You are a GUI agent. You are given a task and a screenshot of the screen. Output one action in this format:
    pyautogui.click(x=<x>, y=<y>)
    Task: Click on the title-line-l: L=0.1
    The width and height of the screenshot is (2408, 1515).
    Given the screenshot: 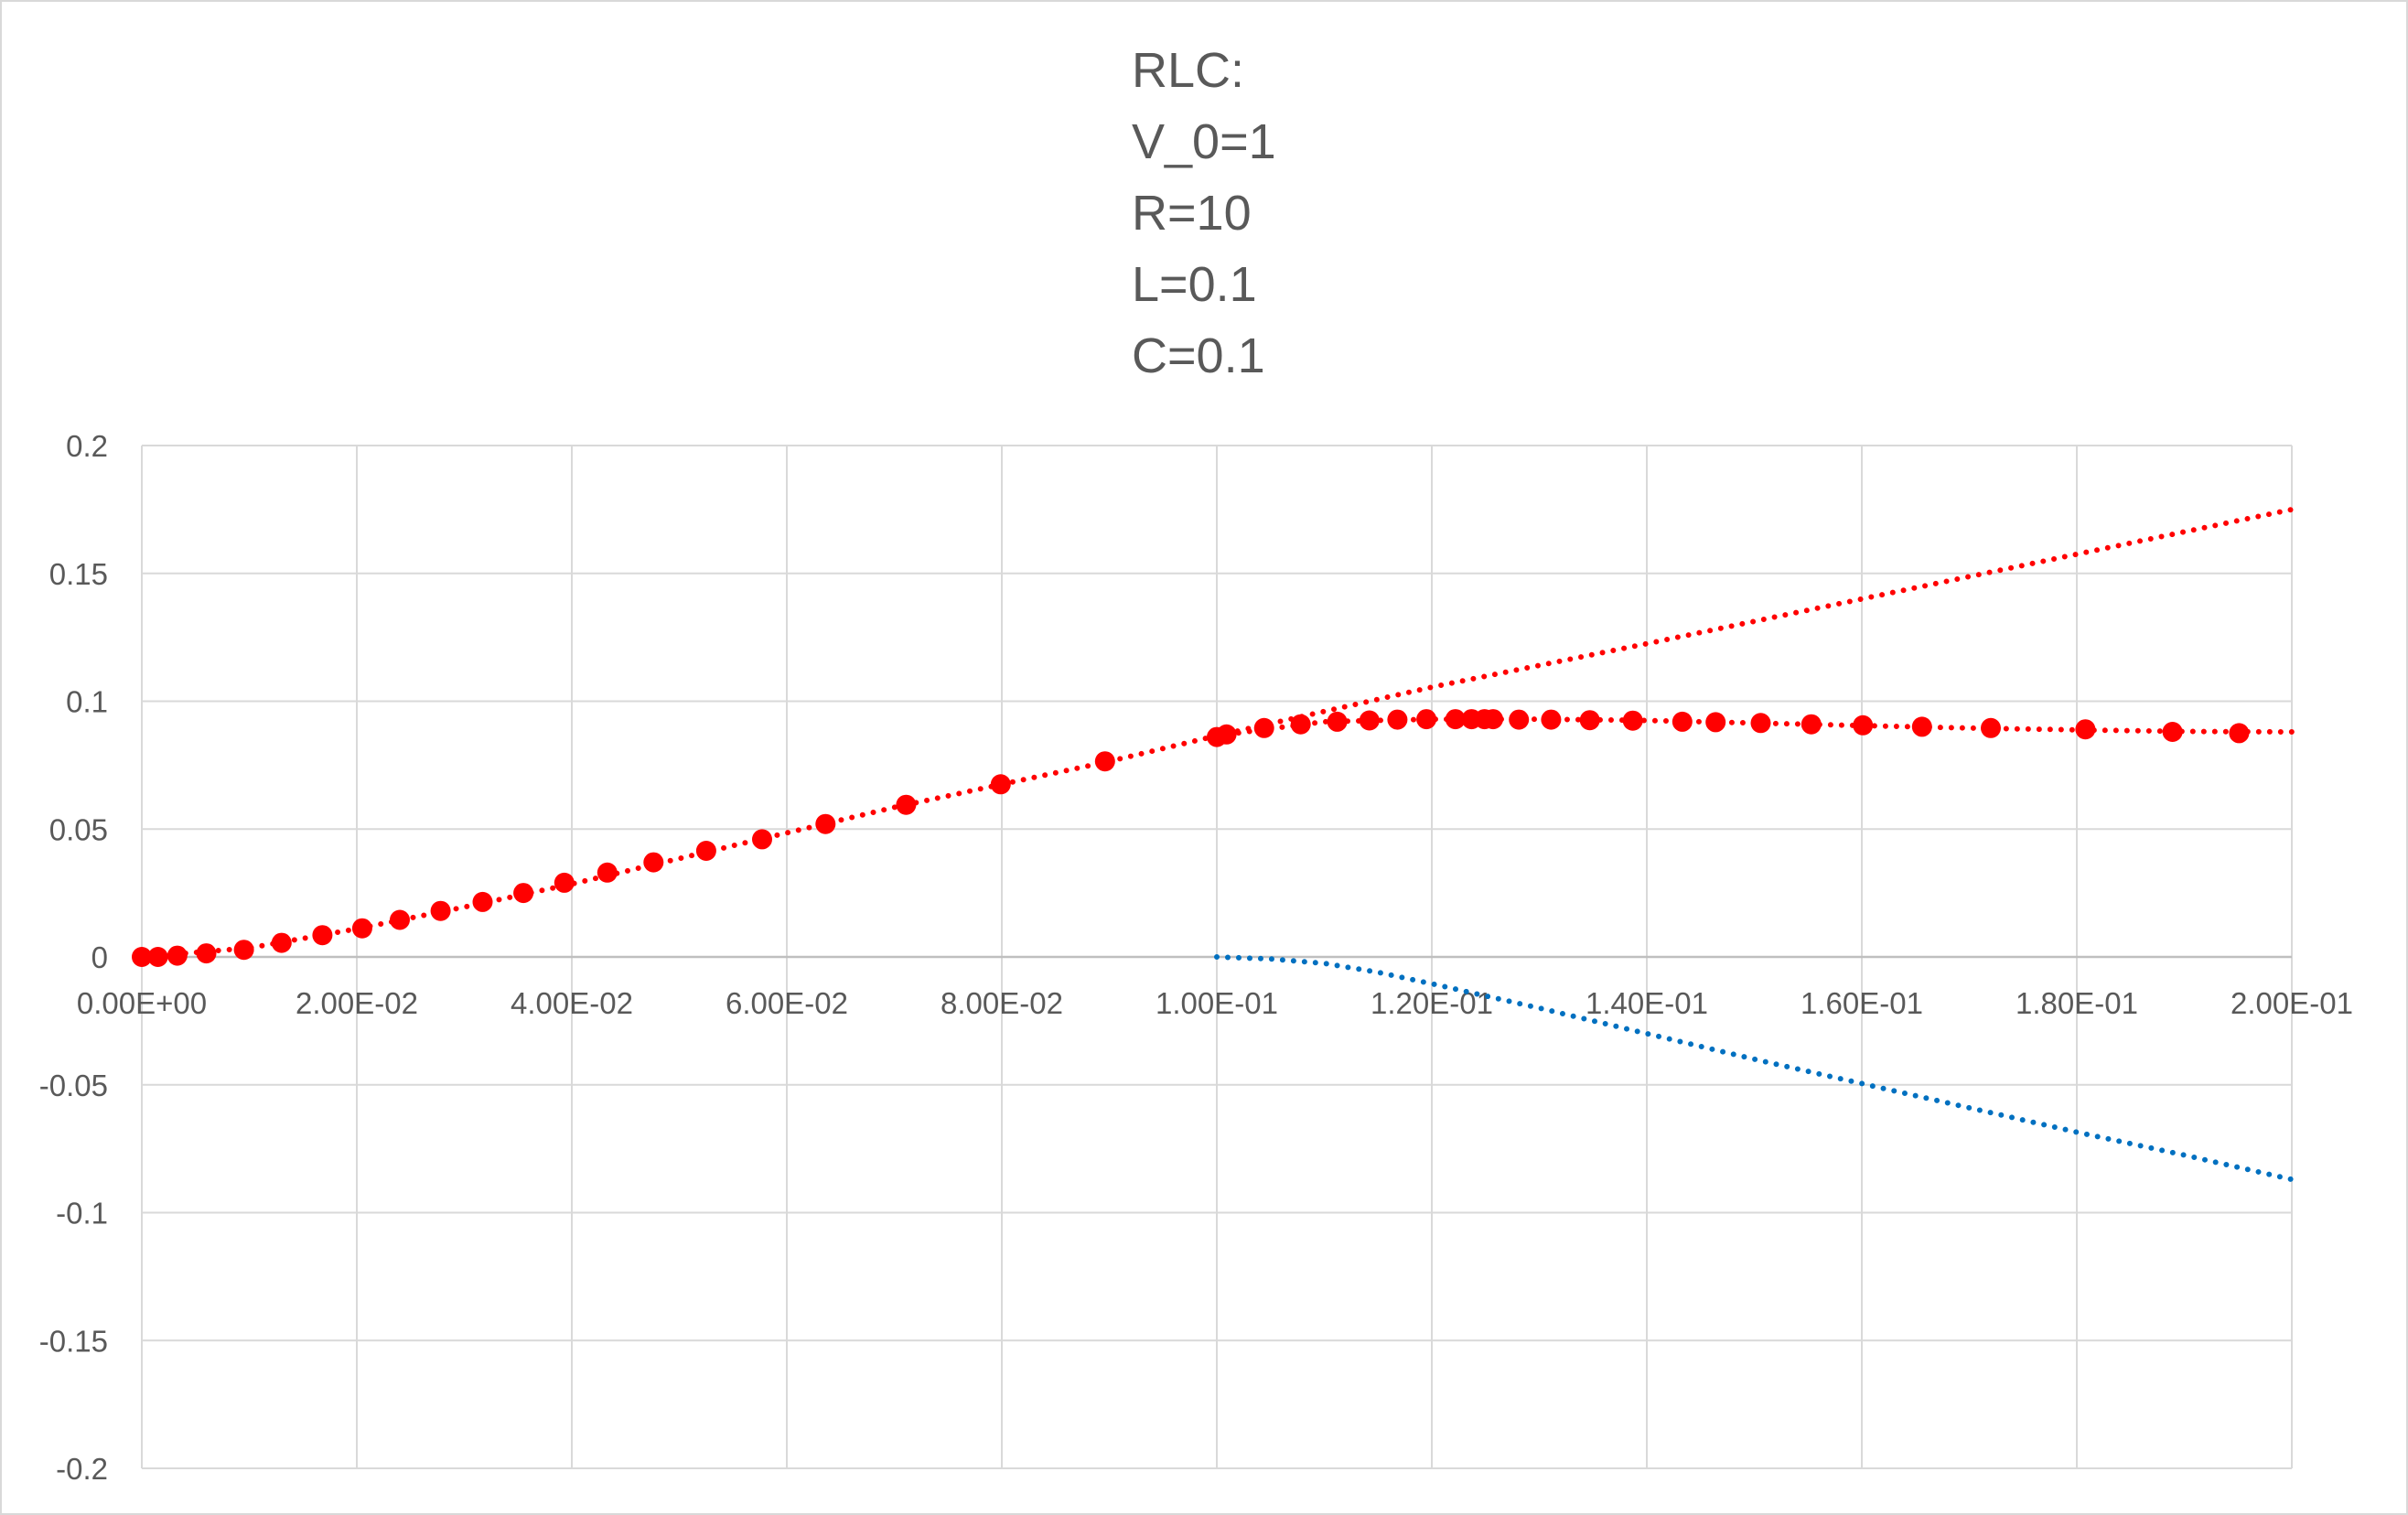 What is the action you would take?
    pyautogui.click(x=1194, y=284)
    